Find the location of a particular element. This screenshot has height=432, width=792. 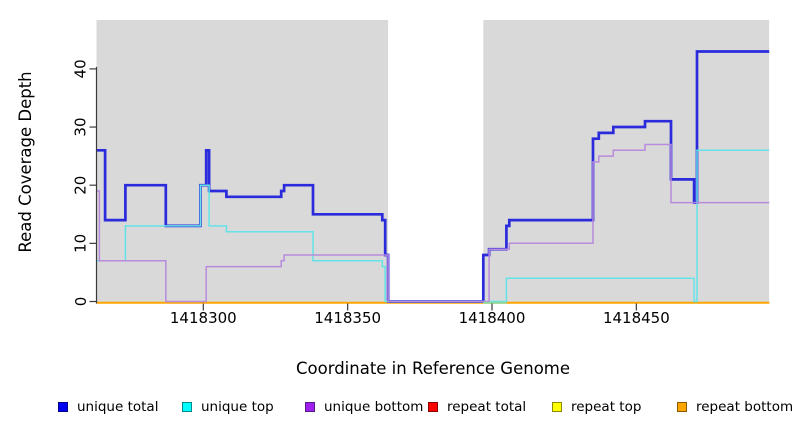

legend-label: repeat bottom is located at coordinates (744, 407).